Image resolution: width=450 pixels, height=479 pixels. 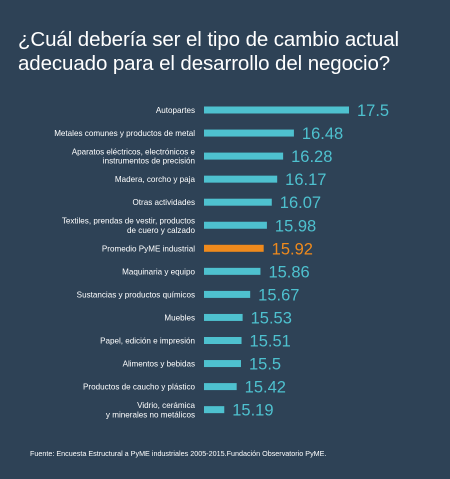 What do you see at coordinates (311, 157) in the screenshot?
I see `value-label: 16.28` at bounding box center [311, 157].